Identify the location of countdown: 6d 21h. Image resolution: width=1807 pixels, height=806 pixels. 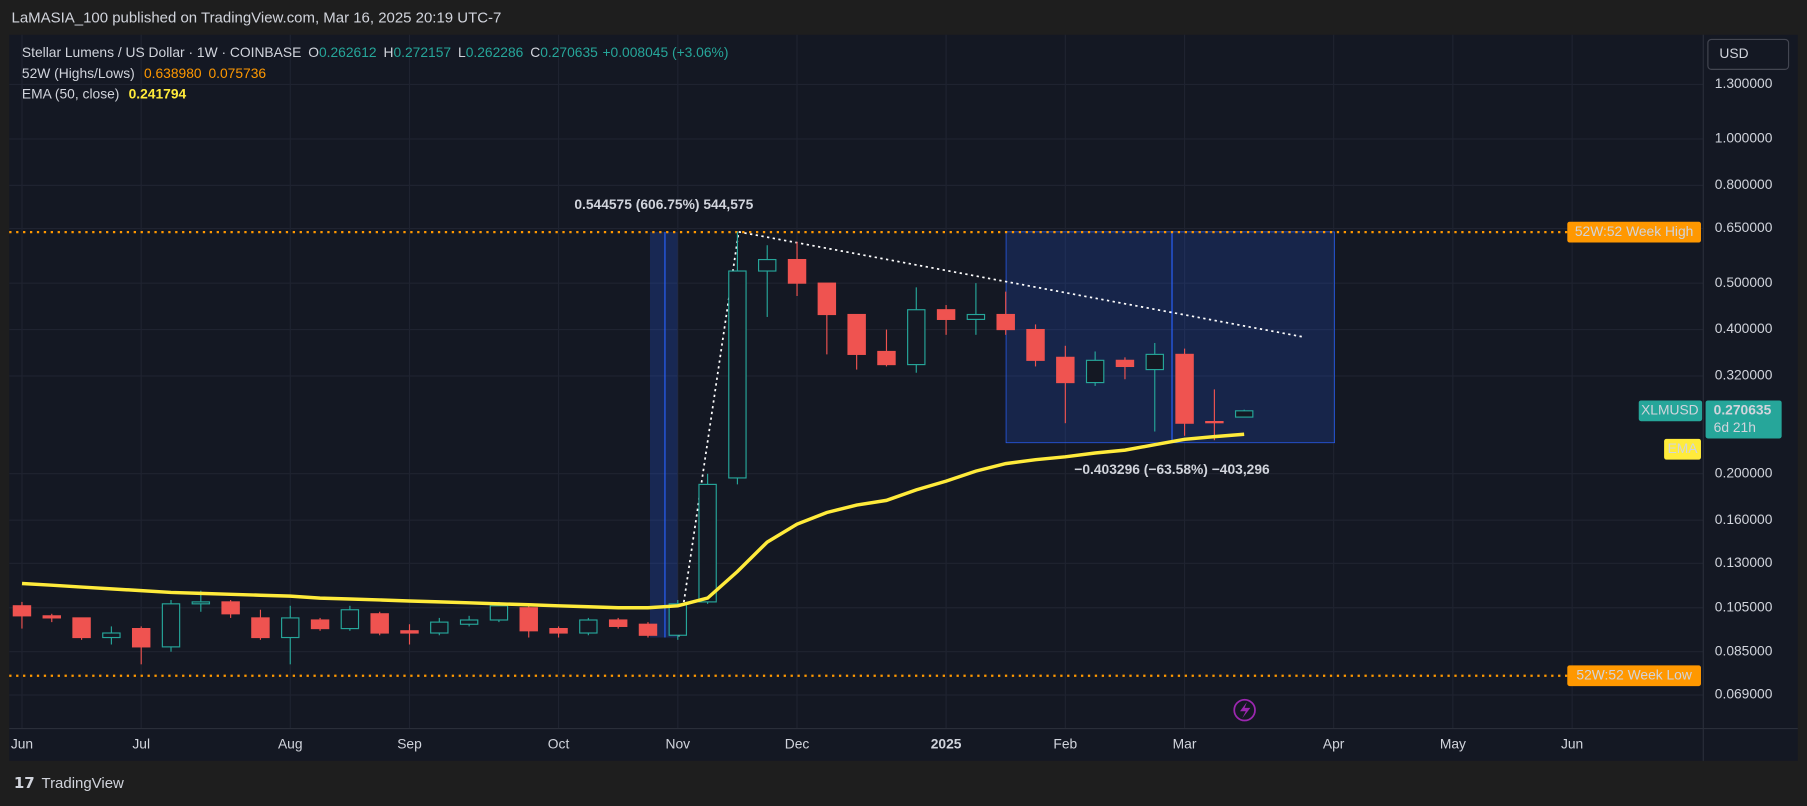
(1735, 427).